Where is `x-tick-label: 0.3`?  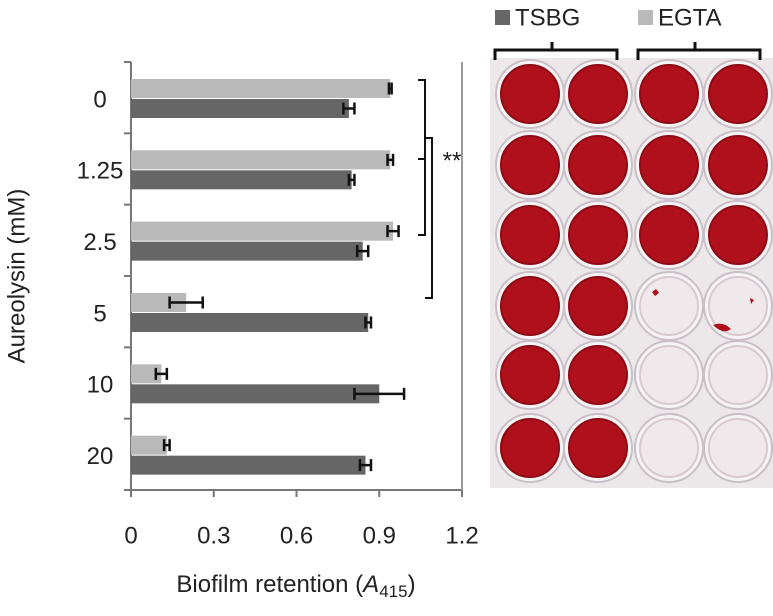 x-tick-label: 0.3 is located at coordinates (213, 535).